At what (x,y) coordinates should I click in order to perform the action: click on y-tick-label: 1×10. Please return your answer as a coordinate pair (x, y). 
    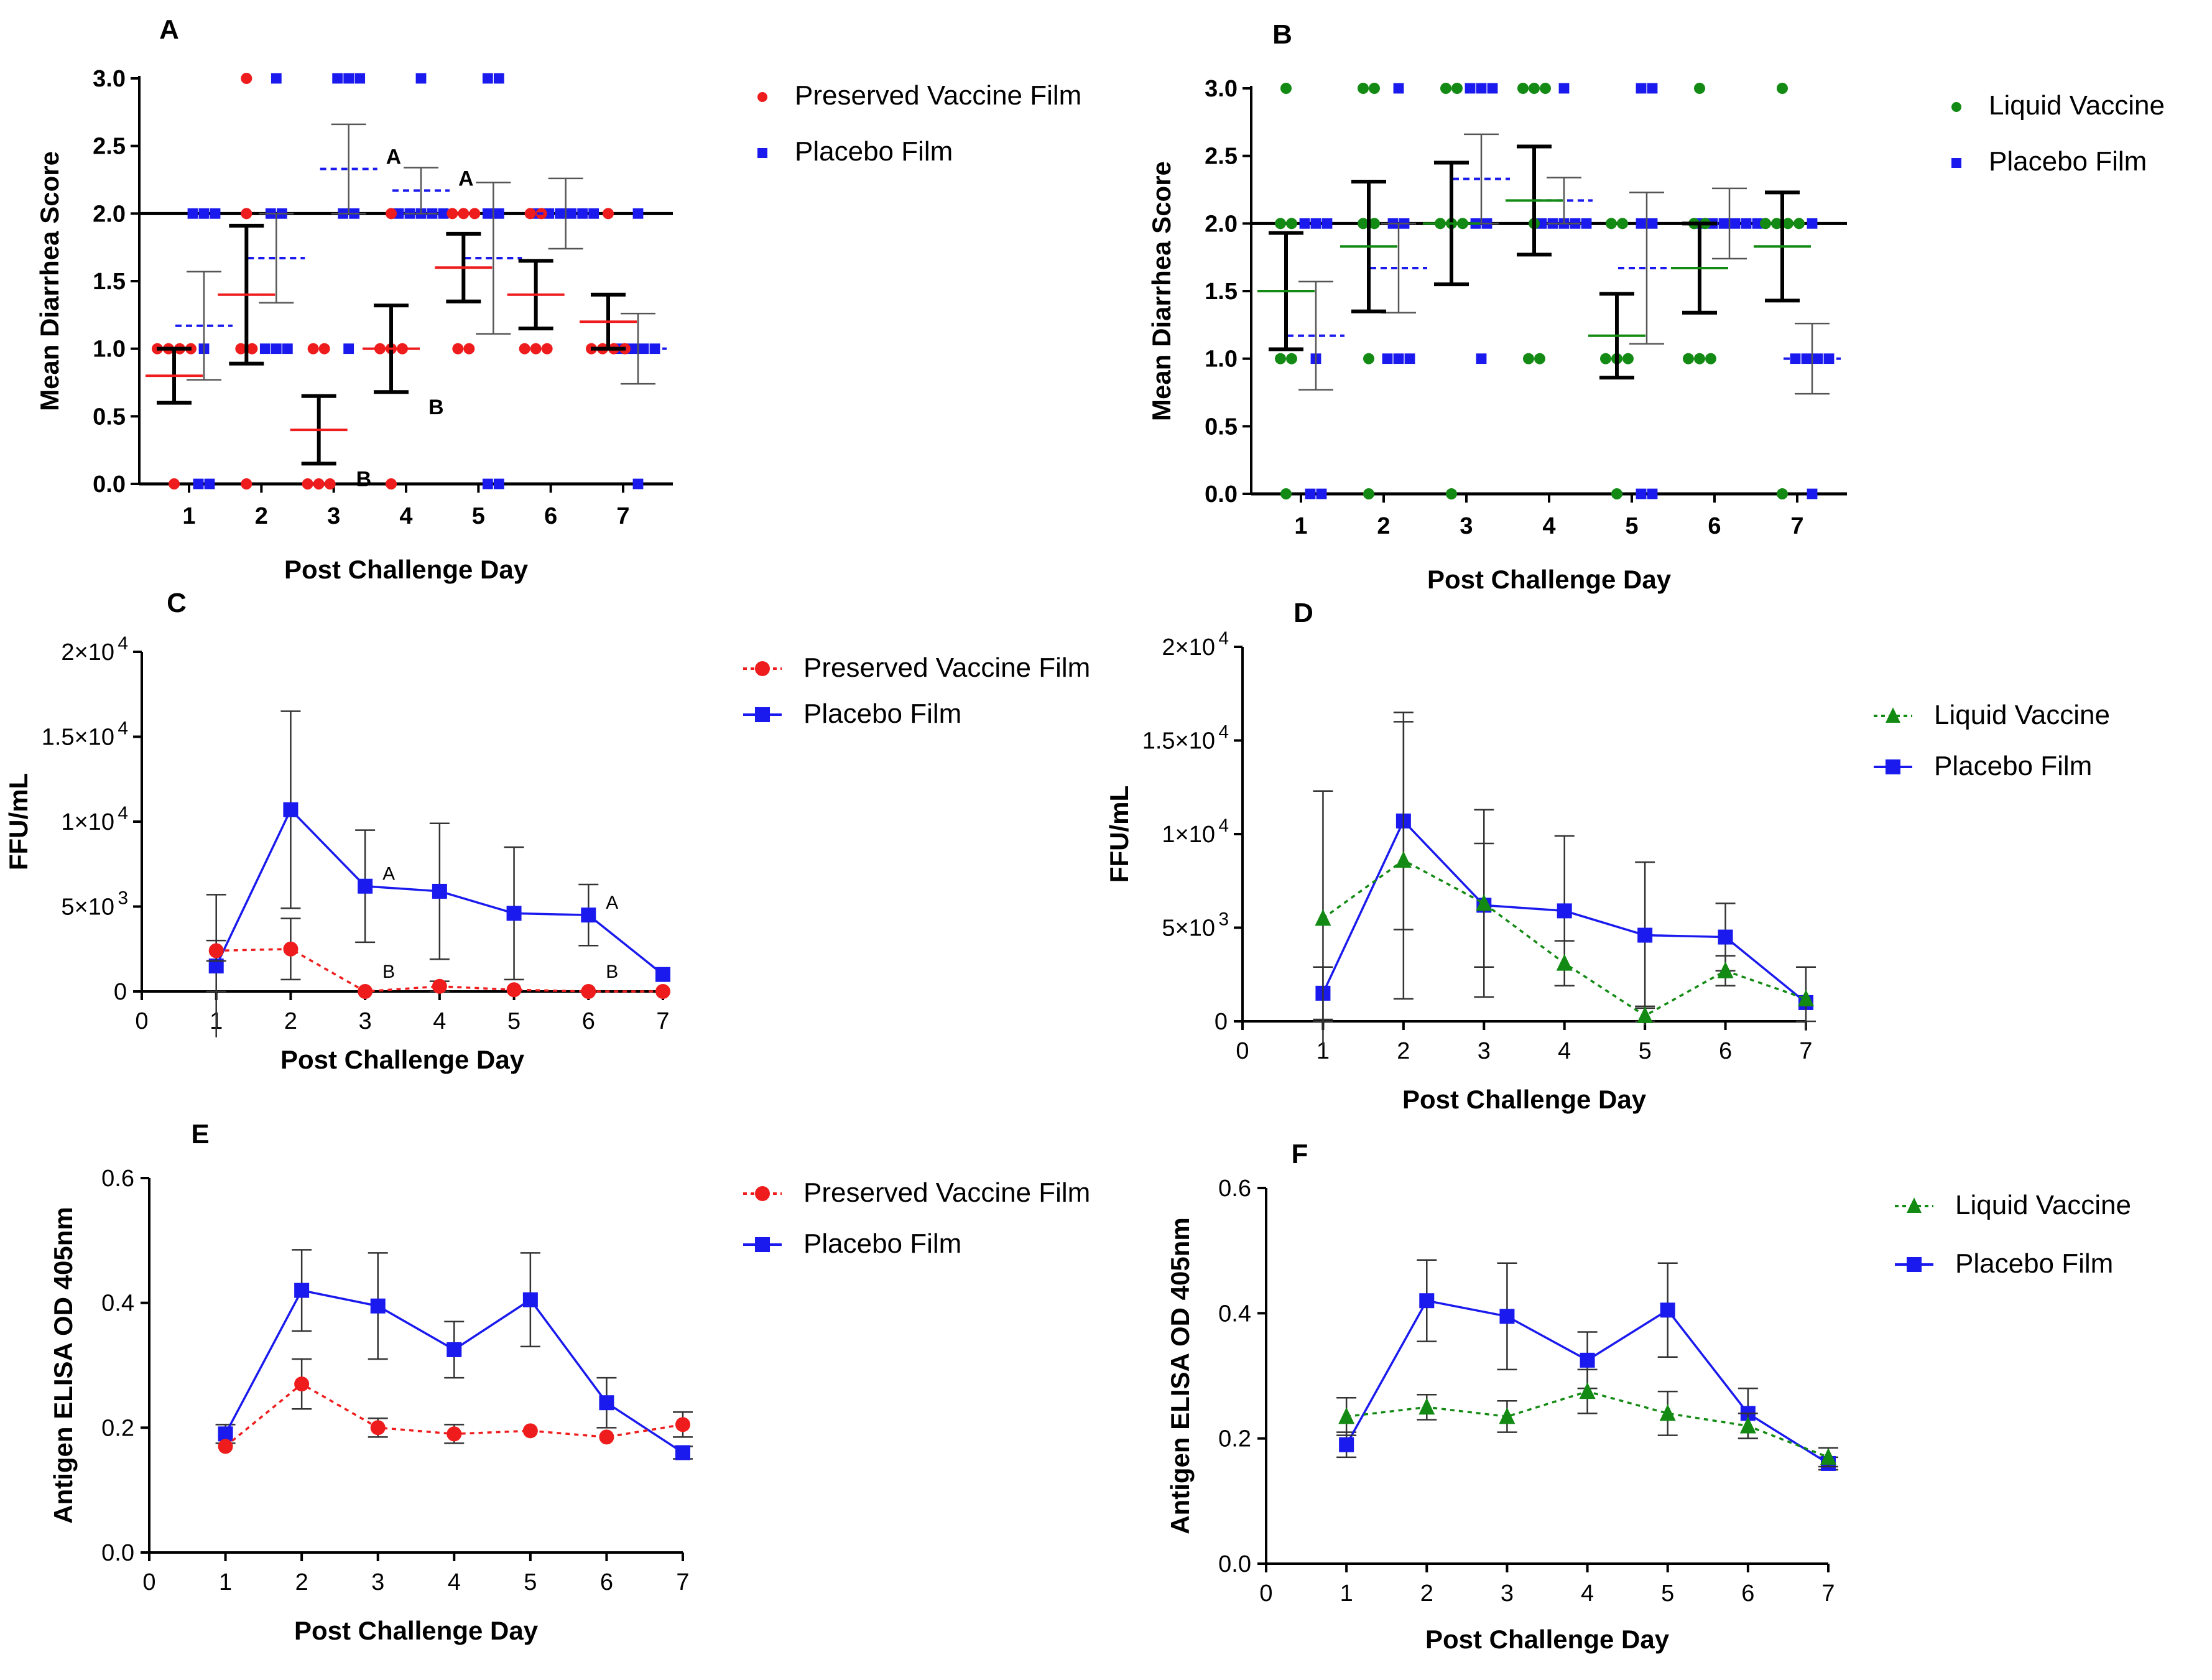
    Looking at the image, I should click on (87, 822).